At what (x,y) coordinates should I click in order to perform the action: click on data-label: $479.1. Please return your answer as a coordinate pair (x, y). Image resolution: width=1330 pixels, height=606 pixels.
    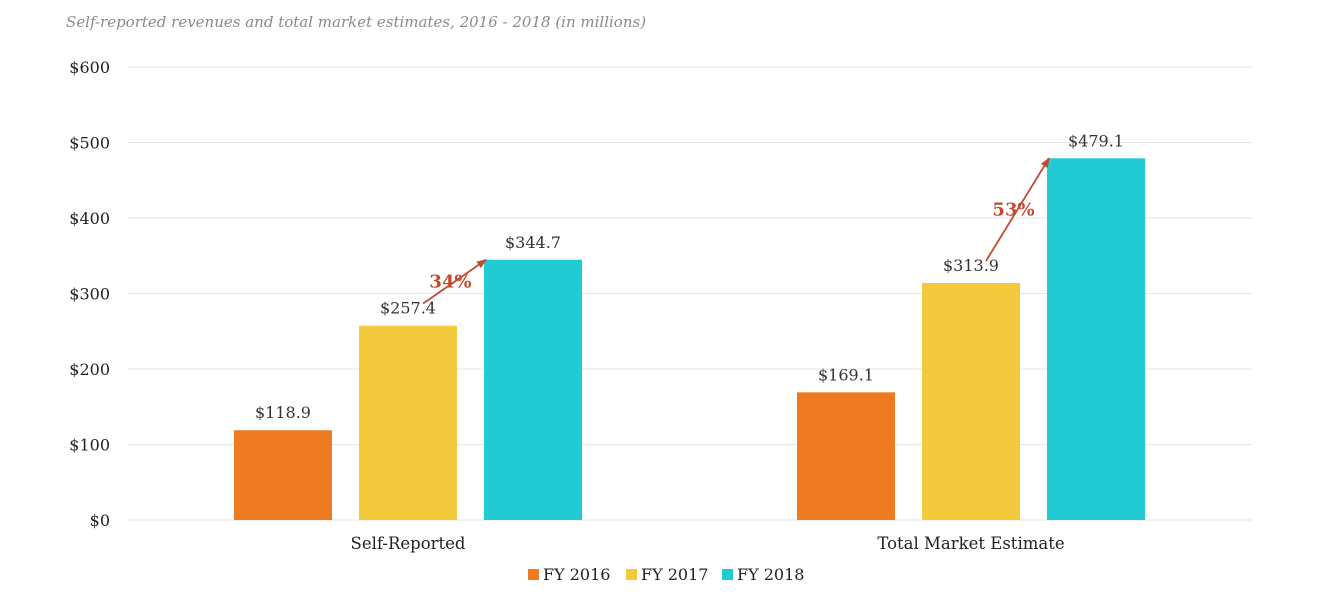
    Looking at the image, I should click on (1096, 140).